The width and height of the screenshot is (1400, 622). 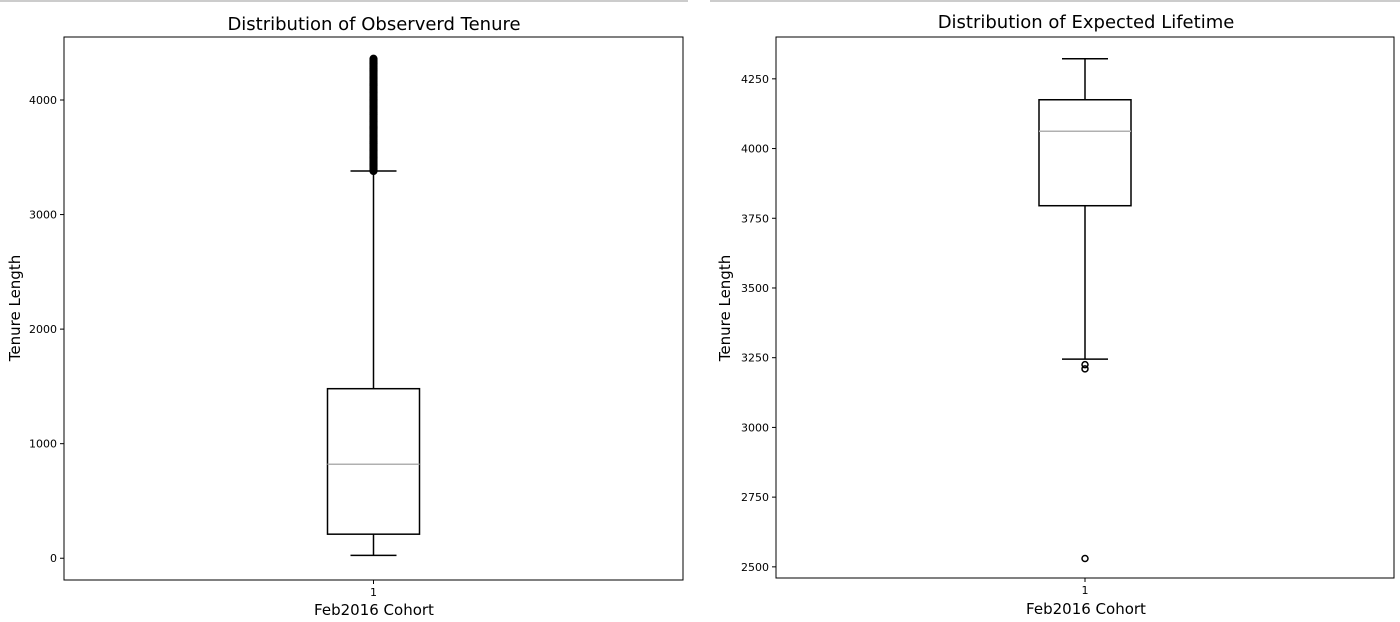 I want to click on y-tick-label: 3500, so click(x=755, y=288).